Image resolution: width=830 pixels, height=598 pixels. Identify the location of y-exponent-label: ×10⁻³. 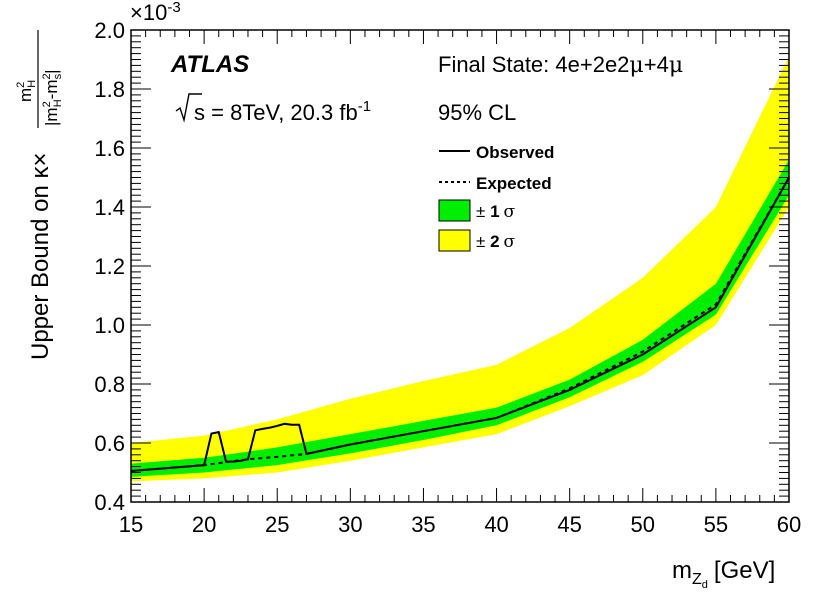
(155, 12).